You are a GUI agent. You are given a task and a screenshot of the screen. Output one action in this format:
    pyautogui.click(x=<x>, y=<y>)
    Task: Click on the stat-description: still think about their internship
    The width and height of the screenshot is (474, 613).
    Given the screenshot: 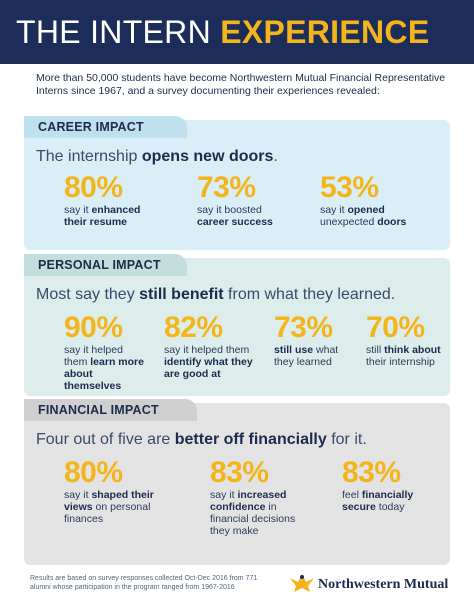 What is the action you would take?
    pyautogui.click(x=403, y=356)
    